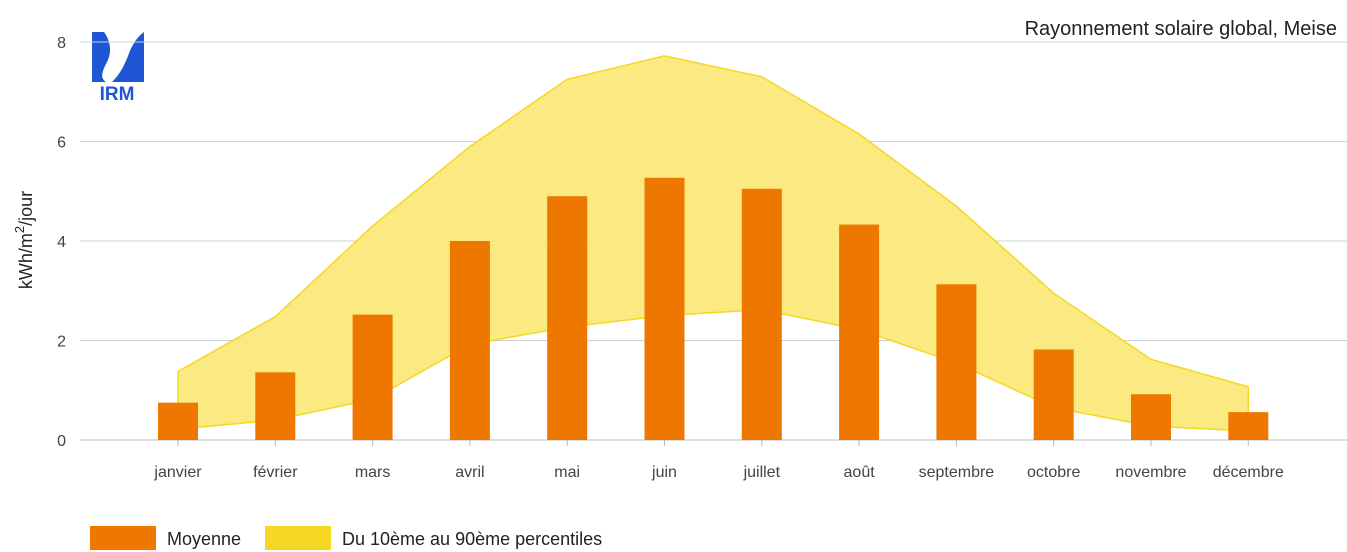 This screenshot has height=552, width=1347. I want to click on chart-title: Rayonnement solaire global, Meise, so click(1181, 29).